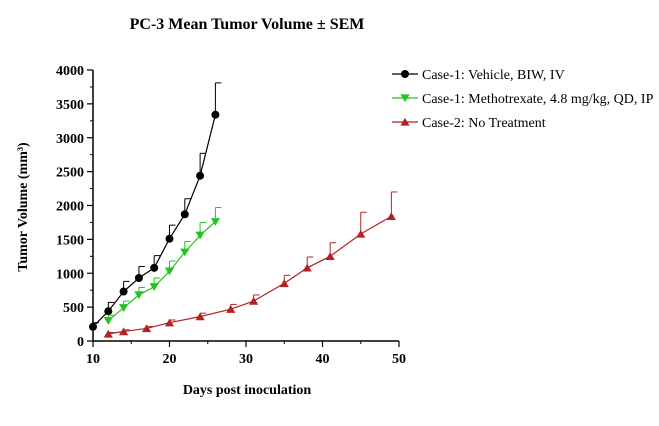 The width and height of the screenshot is (659, 426). I want to click on legend-label: Case-2: No Treatment, so click(484, 123).